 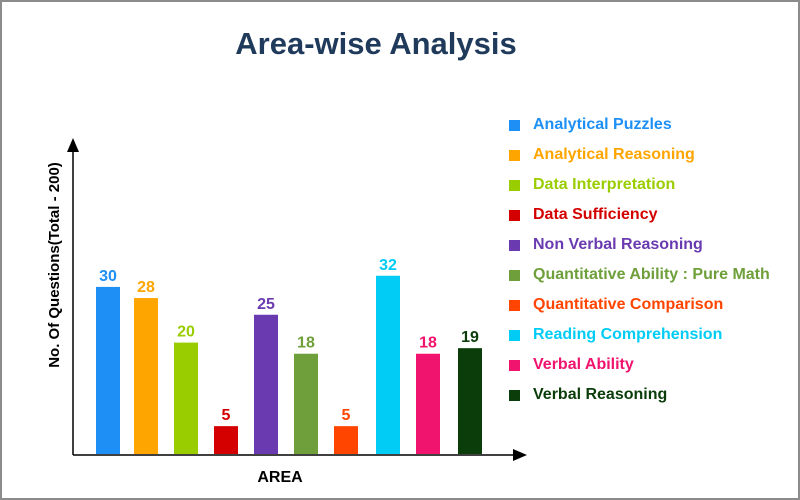 I want to click on legend-item: Data Interpretation, so click(x=639, y=185).